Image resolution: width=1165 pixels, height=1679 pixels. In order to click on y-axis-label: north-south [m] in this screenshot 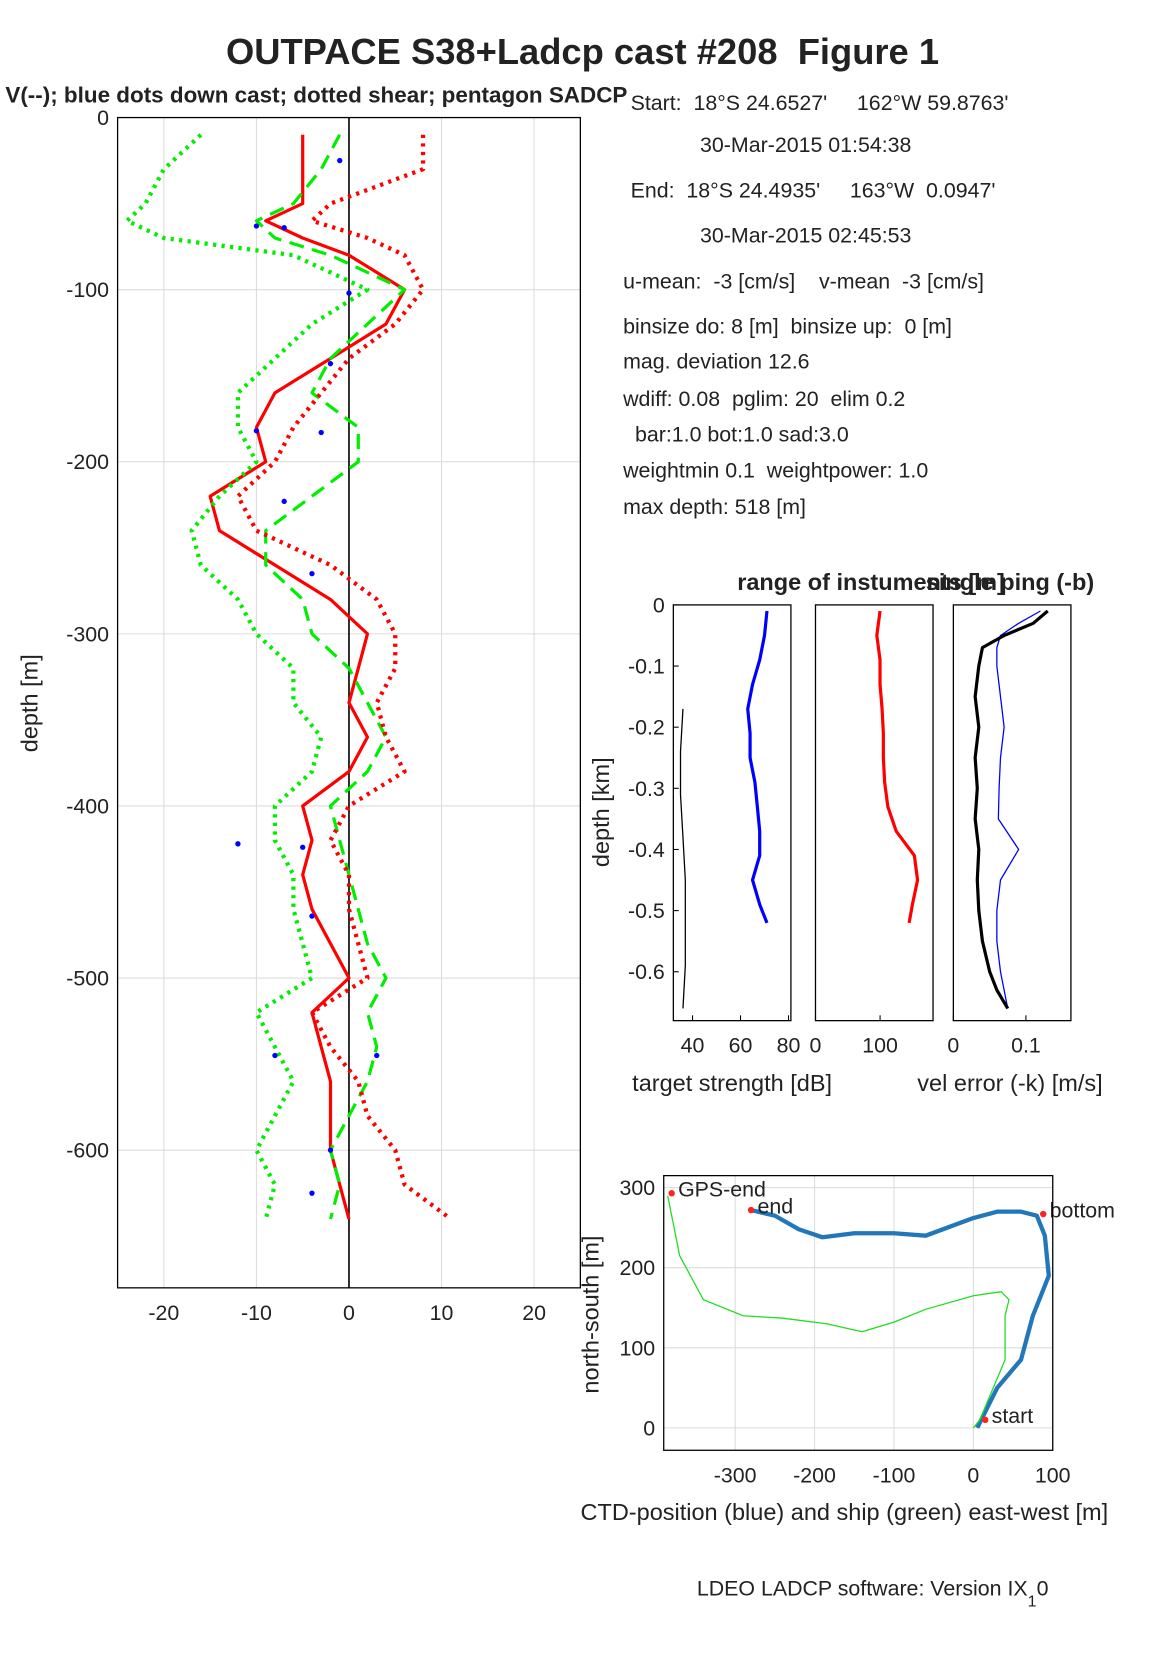, I will do `click(591, 1315)`.